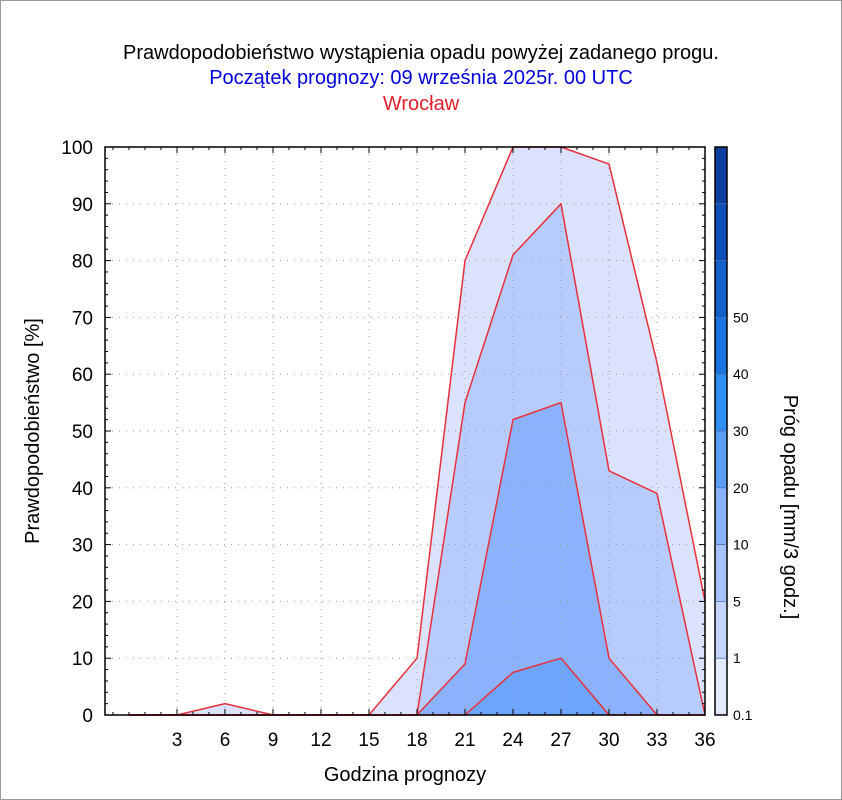 This screenshot has width=842, height=800. I want to click on x-tick-label: 12, so click(320, 740).